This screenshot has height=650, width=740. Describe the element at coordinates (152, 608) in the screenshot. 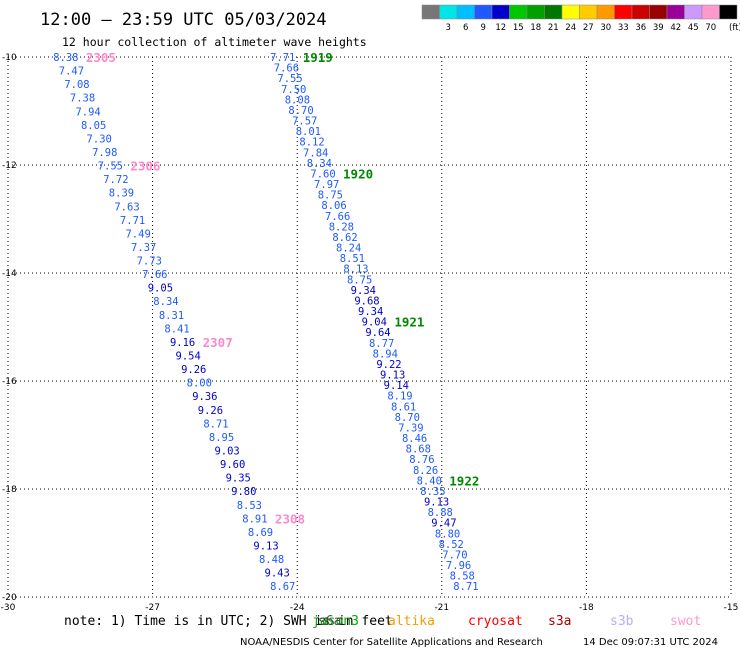

I see `x-tick-label: -27` at that location.